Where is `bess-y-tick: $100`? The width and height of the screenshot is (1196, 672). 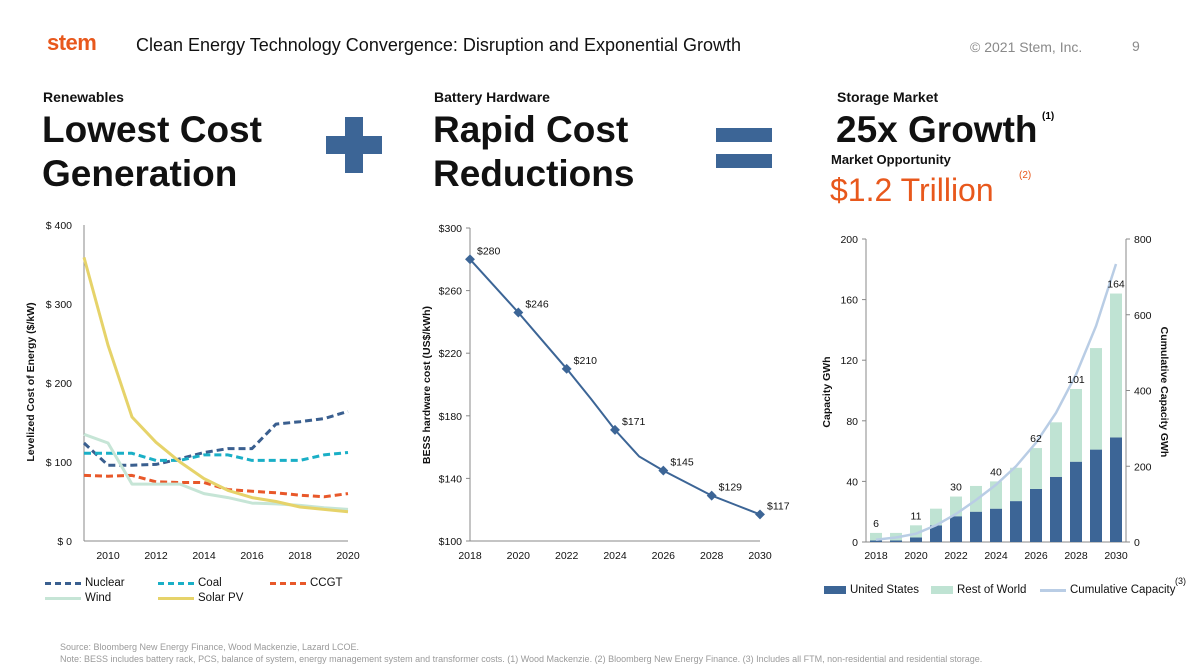
bess-y-tick: $100 is located at coordinates (451, 542).